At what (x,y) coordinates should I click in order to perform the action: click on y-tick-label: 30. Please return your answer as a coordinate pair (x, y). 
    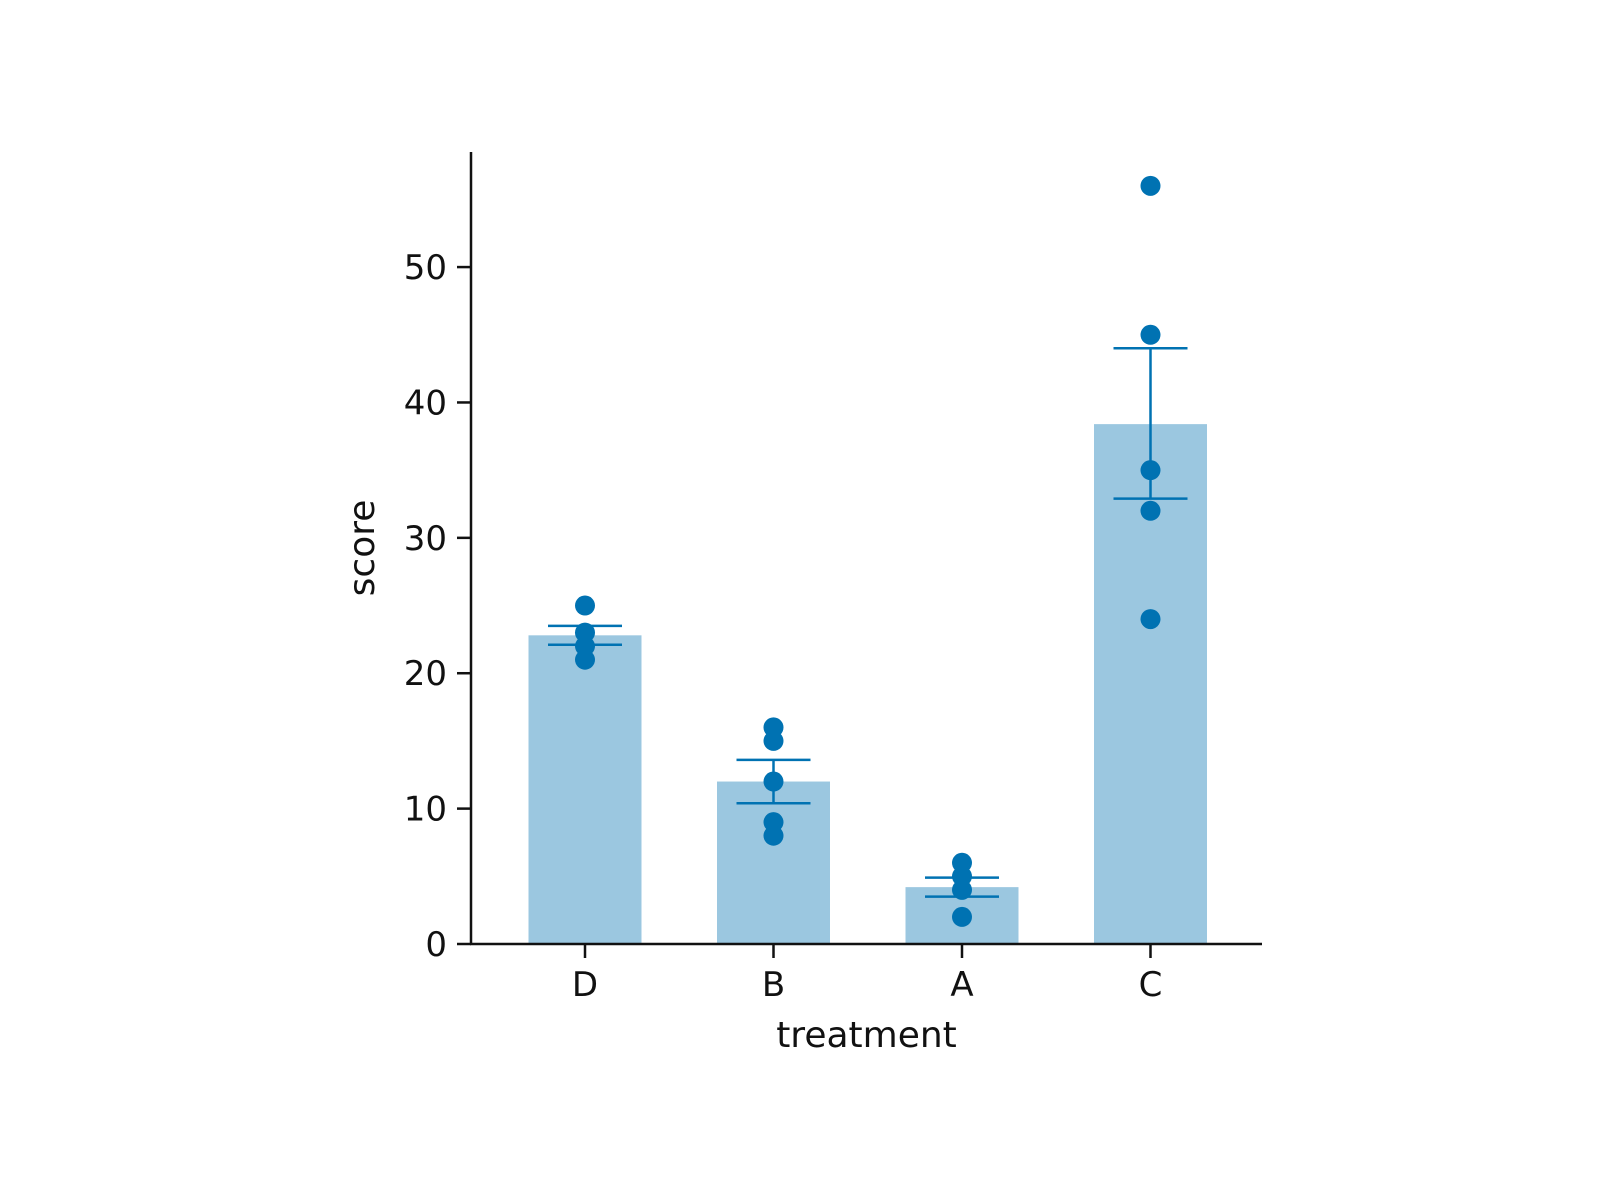
    Looking at the image, I should click on (425, 539).